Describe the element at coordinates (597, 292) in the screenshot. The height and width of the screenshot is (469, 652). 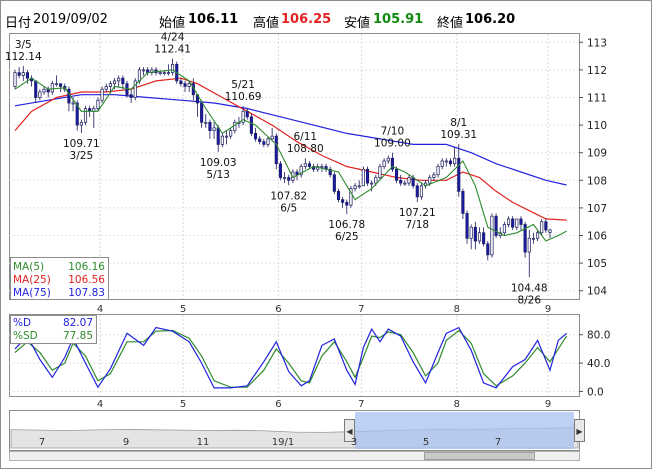
I see `price-tick-label: 104` at that location.